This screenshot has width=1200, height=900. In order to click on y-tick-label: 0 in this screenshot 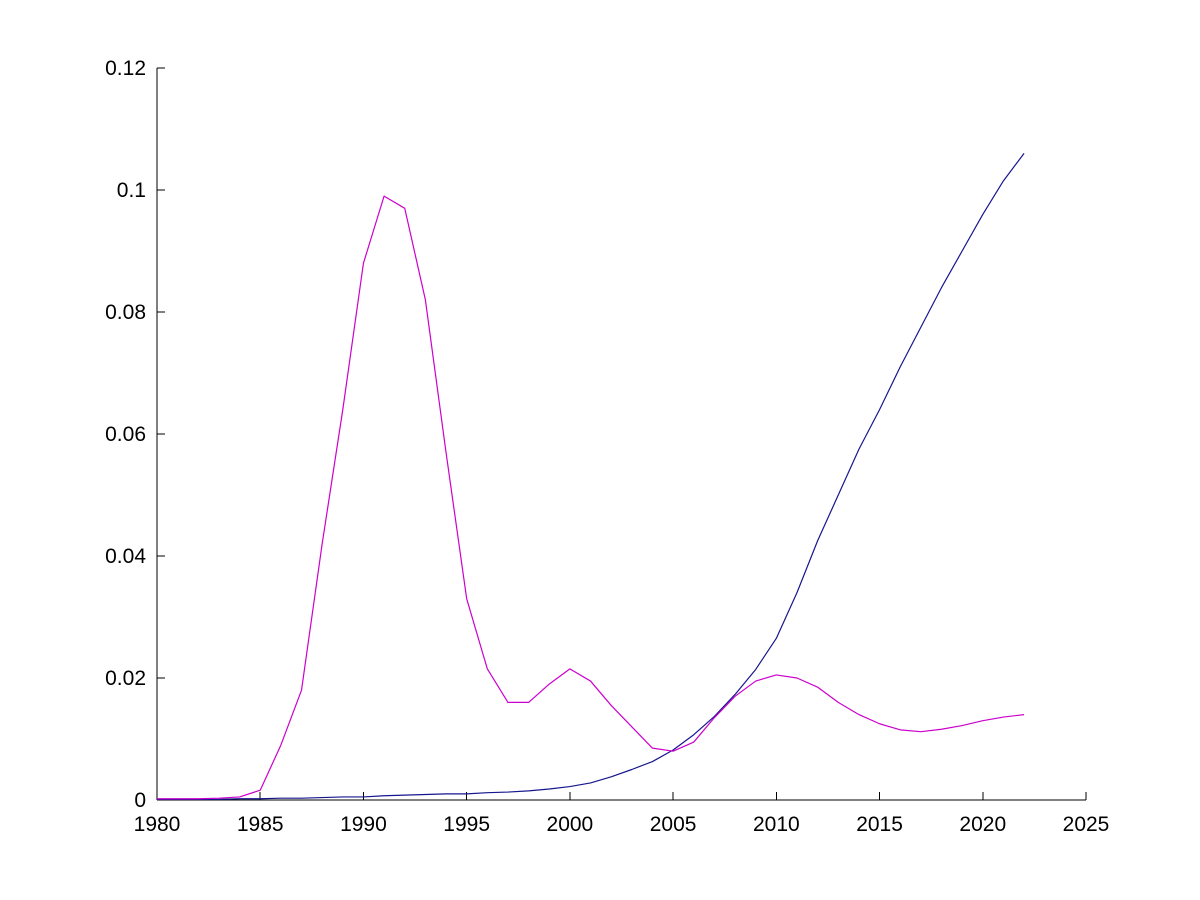, I will do `click(140, 800)`.